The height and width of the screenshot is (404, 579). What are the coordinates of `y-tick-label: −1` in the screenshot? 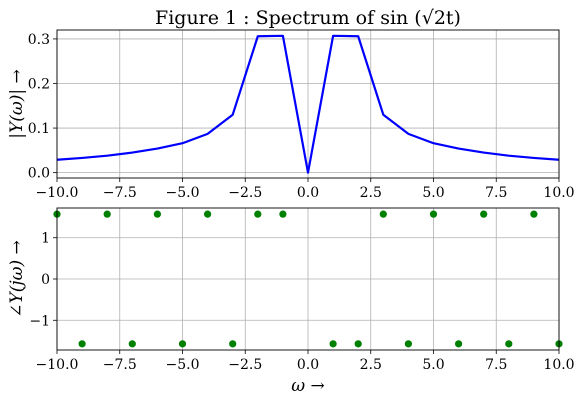 It's located at (39, 321).